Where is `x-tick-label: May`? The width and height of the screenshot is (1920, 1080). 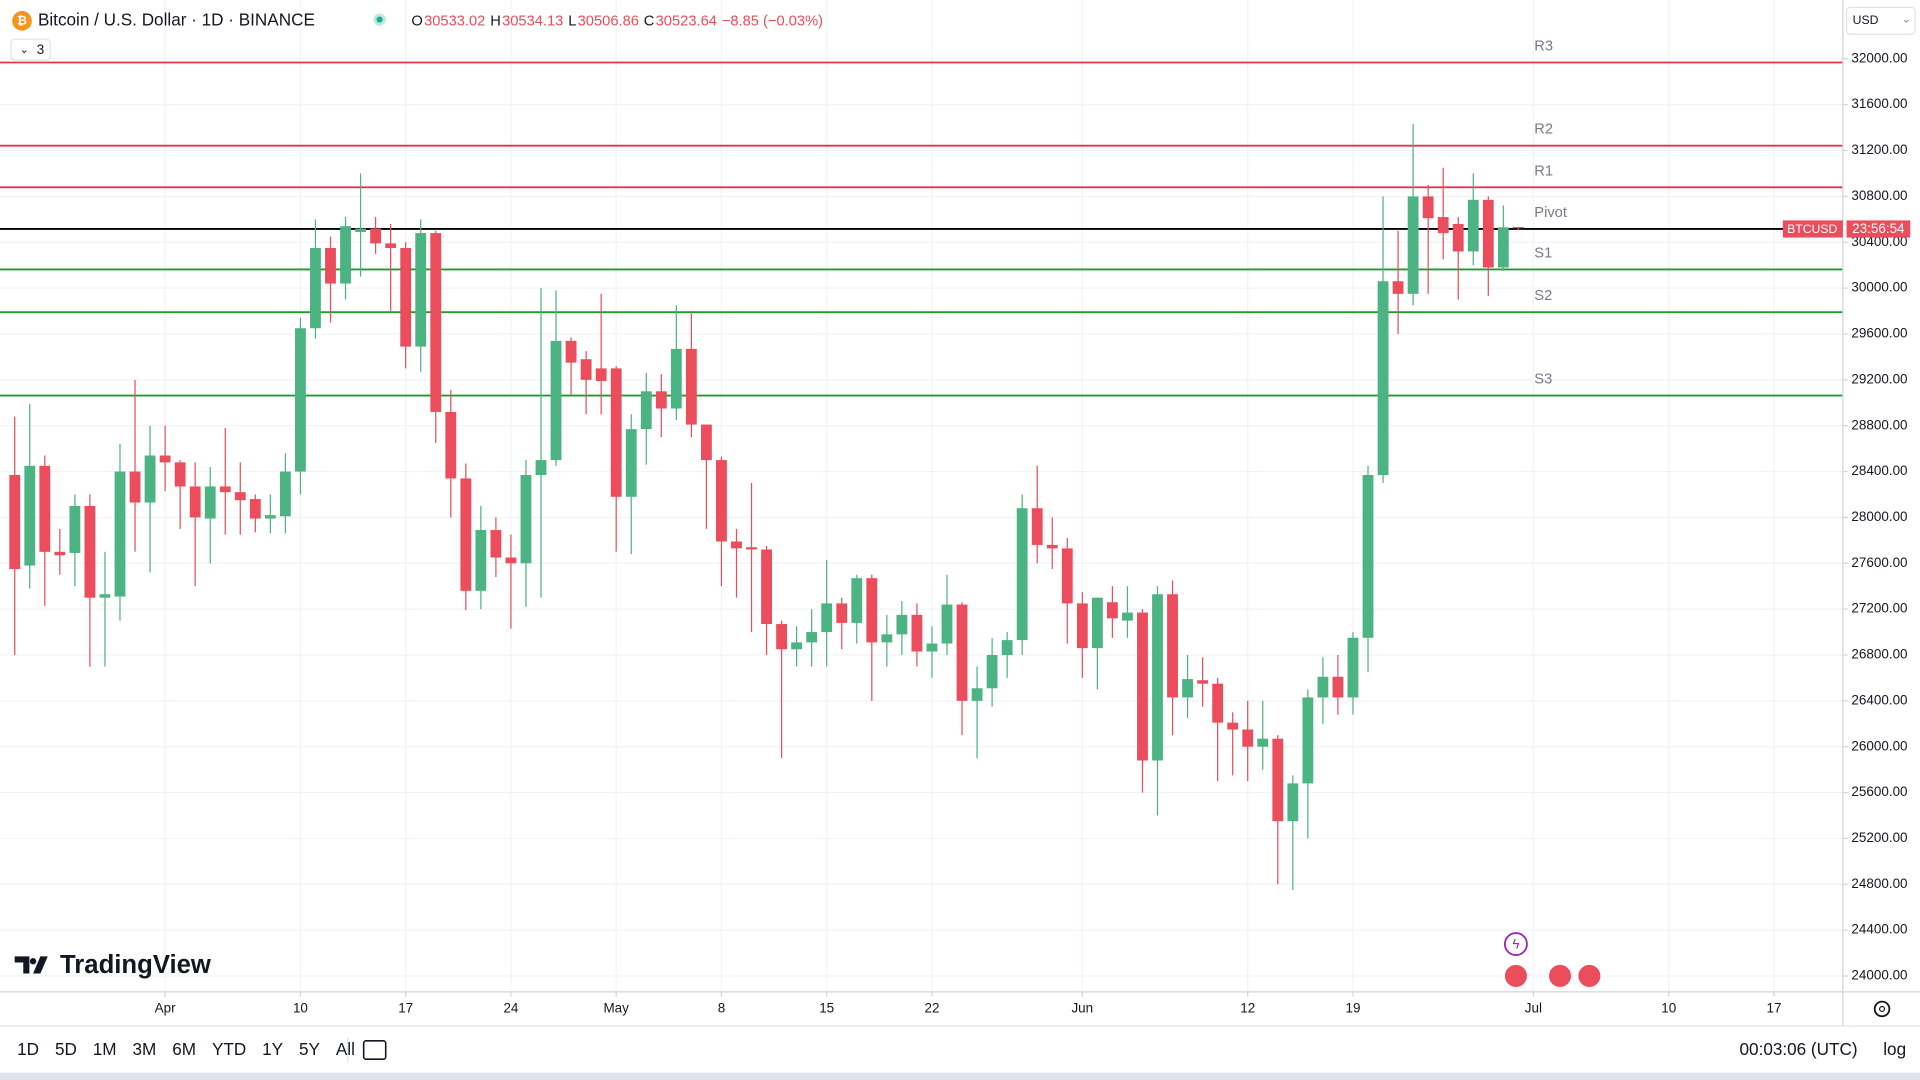 x-tick-label: May is located at coordinates (616, 1008).